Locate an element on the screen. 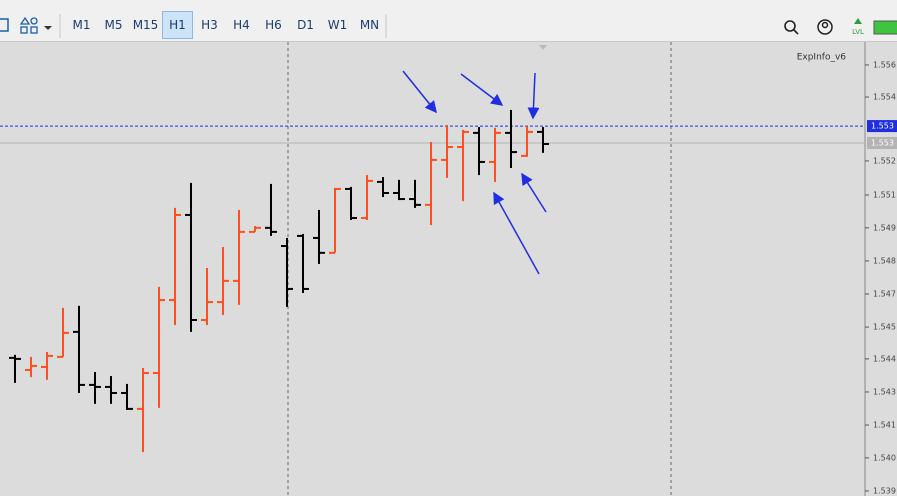 The width and height of the screenshot is (897, 496). indicator-label: ExpInfo_v6 is located at coordinates (822, 58).